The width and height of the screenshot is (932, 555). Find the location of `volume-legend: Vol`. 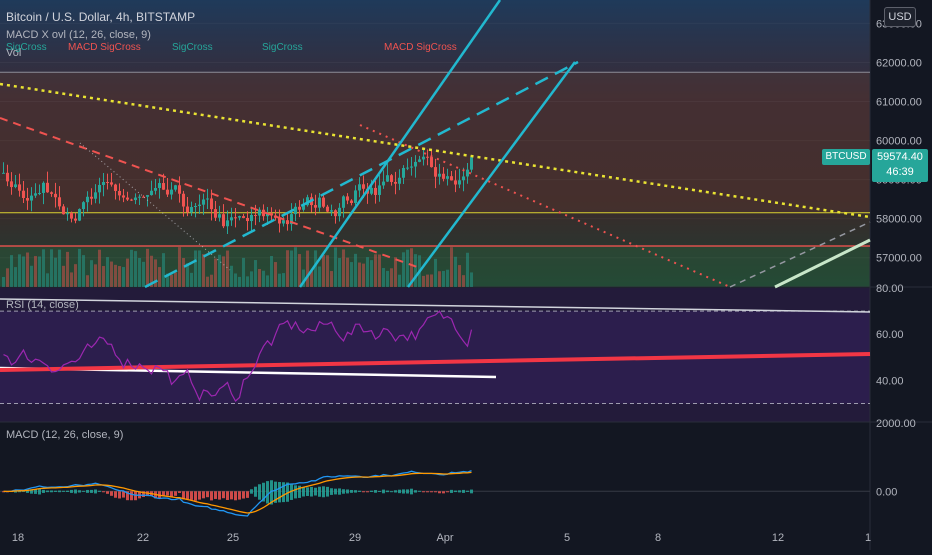

volume-legend: Vol is located at coordinates (14, 53).